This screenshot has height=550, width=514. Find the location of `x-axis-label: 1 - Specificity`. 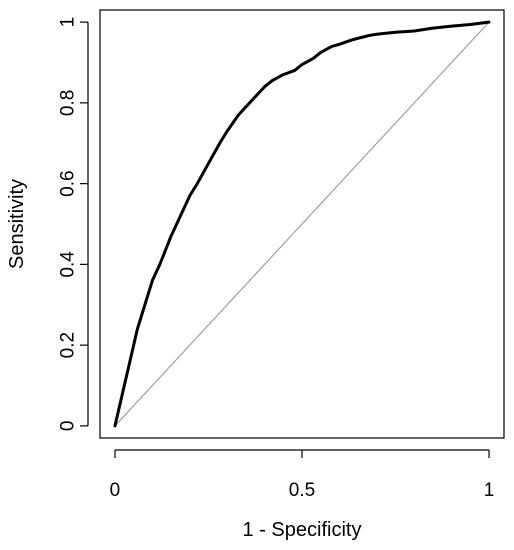

x-axis-label: 1 - Specificity is located at coordinates (302, 530).